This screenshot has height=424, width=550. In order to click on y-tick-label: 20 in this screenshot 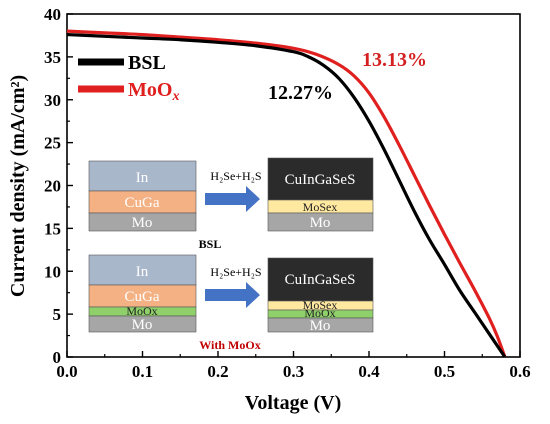, I will do `click(52, 186)`.